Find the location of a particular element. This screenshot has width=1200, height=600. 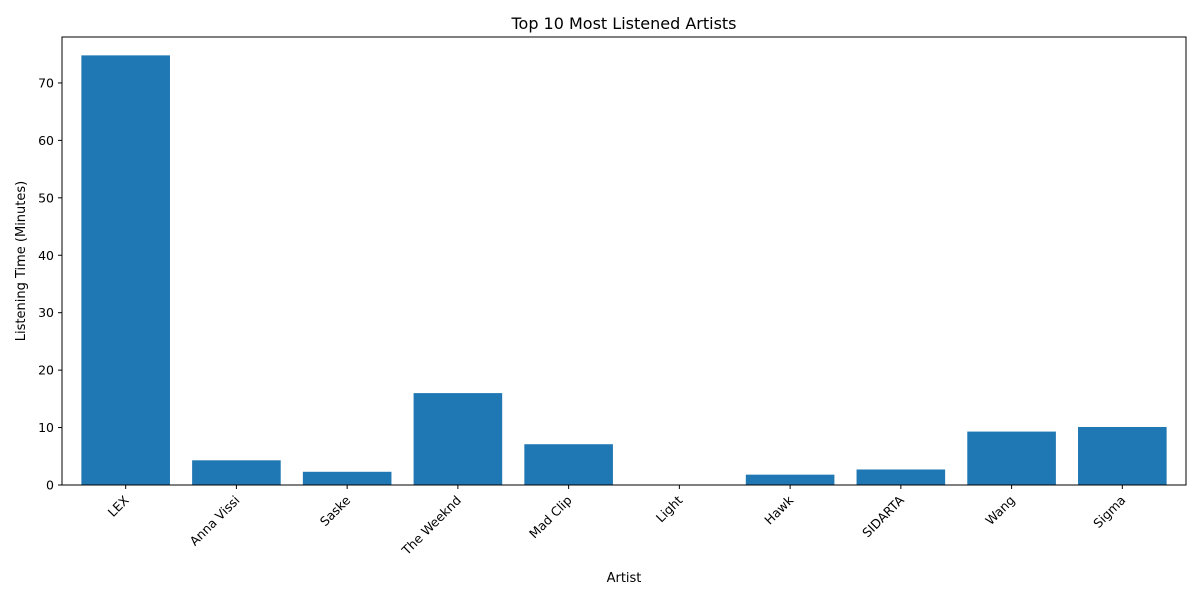

x-axis-label: Artist is located at coordinates (624, 578).